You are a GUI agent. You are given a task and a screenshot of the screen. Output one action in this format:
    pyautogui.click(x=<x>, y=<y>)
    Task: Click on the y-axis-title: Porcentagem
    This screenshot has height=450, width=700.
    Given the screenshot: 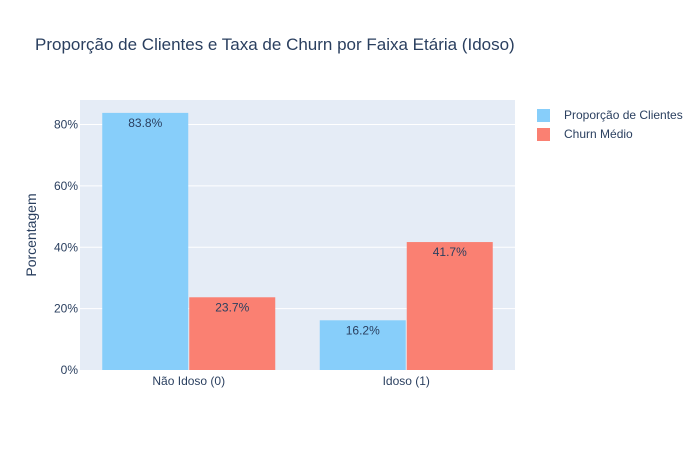 What is the action you would take?
    pyautogui.click(x=31, y=234)
    